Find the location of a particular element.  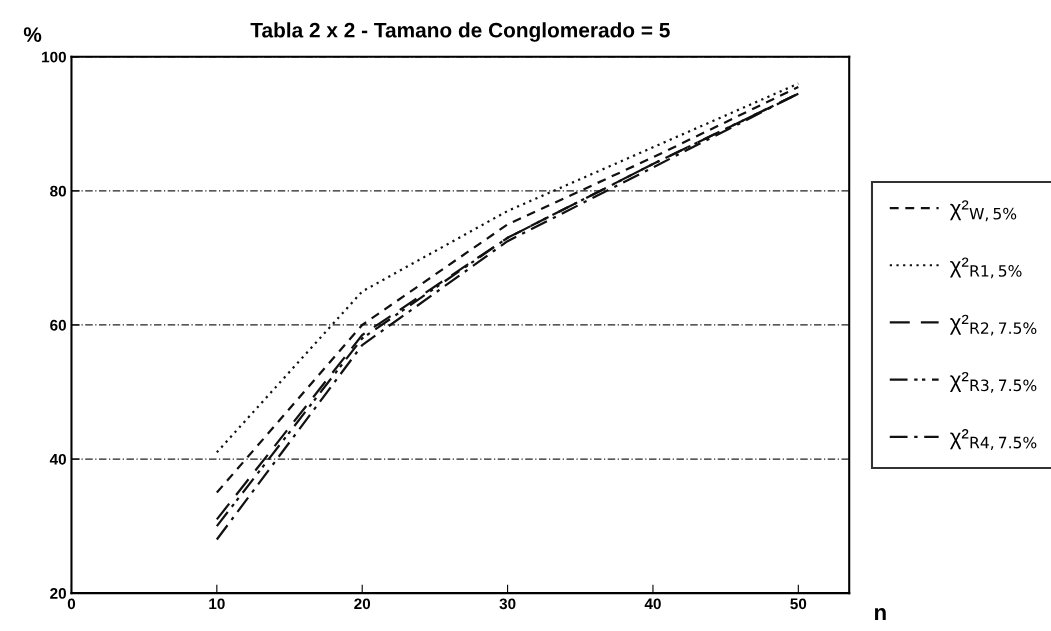

x-axis-title: n is located at coordinates (880, 614).